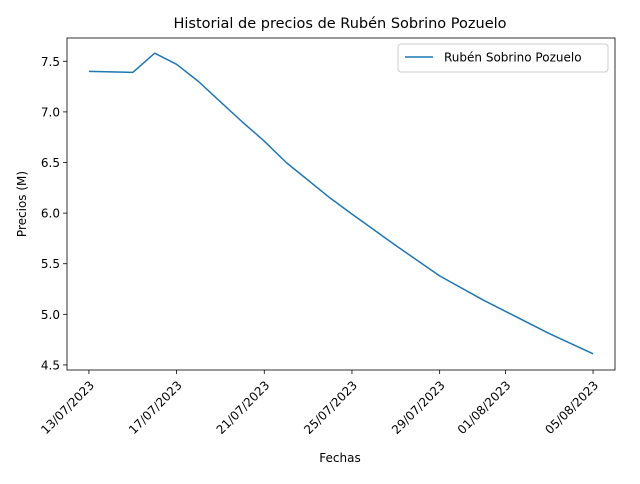  I want to click on y-tick-label: 7.5, so click(50, 62).